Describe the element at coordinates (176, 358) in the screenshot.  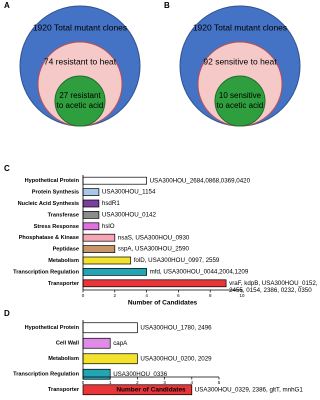
I see `bar-annotation: USA300HOU_0200, 2029` at that location.